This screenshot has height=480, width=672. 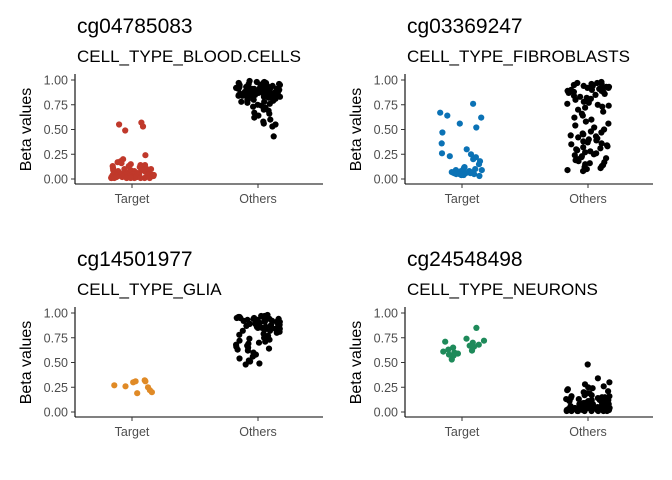 What do you see at coordinates (465, 26) in the screenshot?
I see `panel-title: cg03369247` at bounding box center [465, 26].